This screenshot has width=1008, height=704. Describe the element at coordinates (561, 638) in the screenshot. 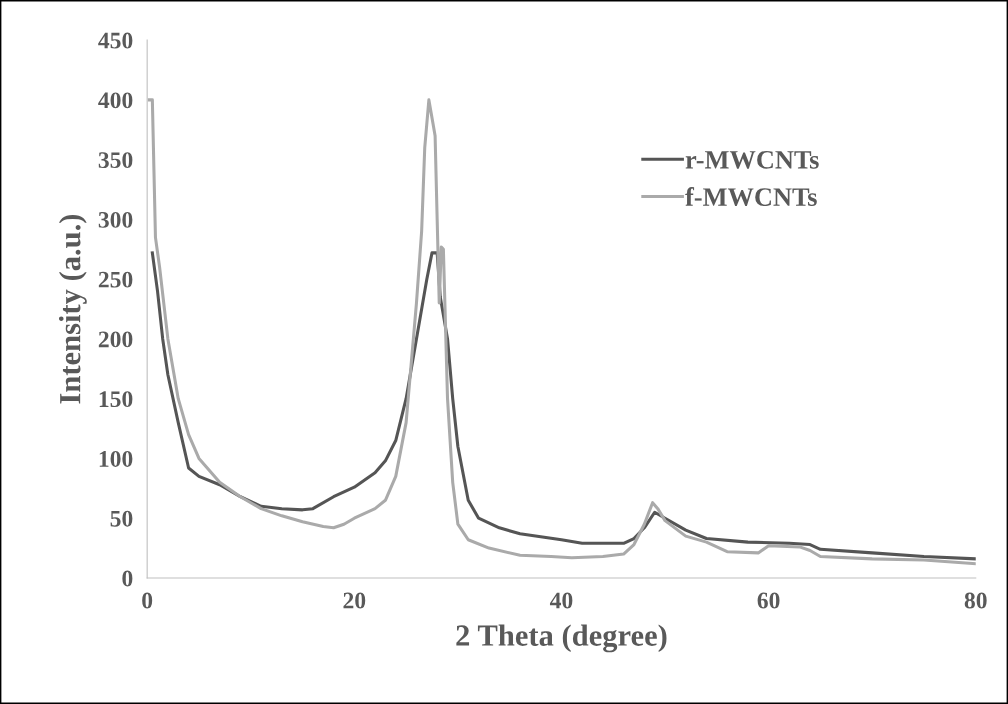

I see `x-axis-title: 2 Theta (degree)` at that location.